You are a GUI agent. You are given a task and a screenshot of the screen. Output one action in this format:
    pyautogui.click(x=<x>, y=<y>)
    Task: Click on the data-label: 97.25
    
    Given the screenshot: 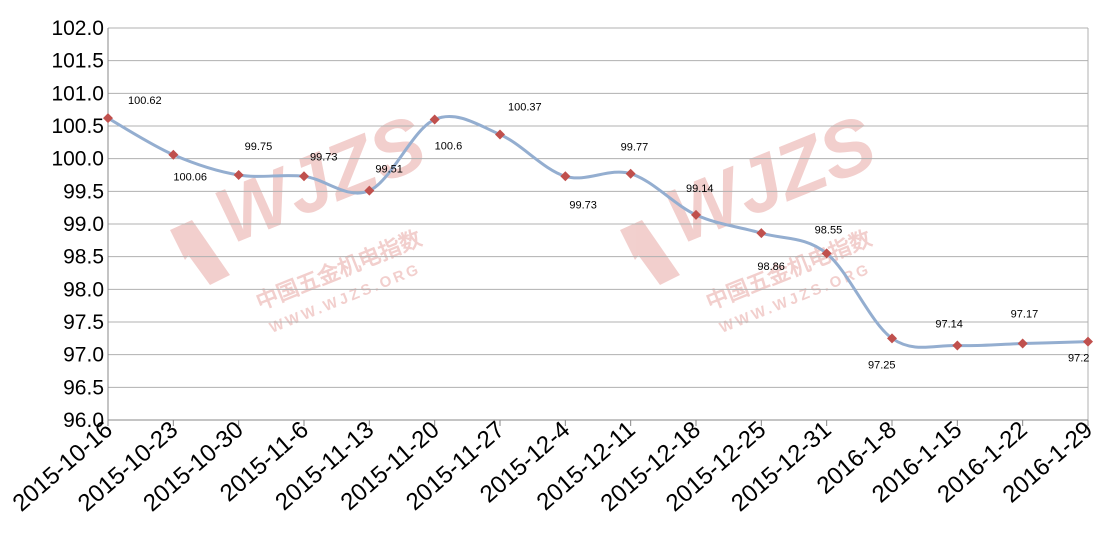 What is the action you would take?
    pyautogui.click(x=882, y=365)
    